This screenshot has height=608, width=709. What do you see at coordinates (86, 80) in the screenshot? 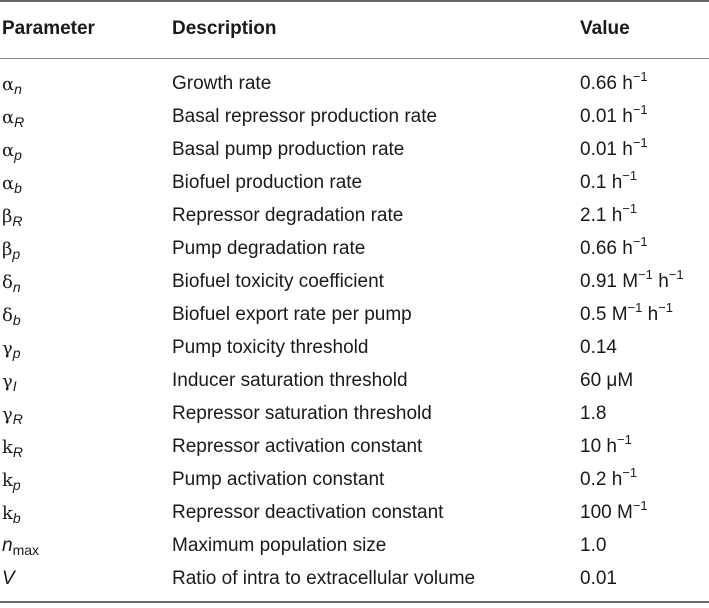
I see `parameter-cell: αn` at bounding box center [86, 80].